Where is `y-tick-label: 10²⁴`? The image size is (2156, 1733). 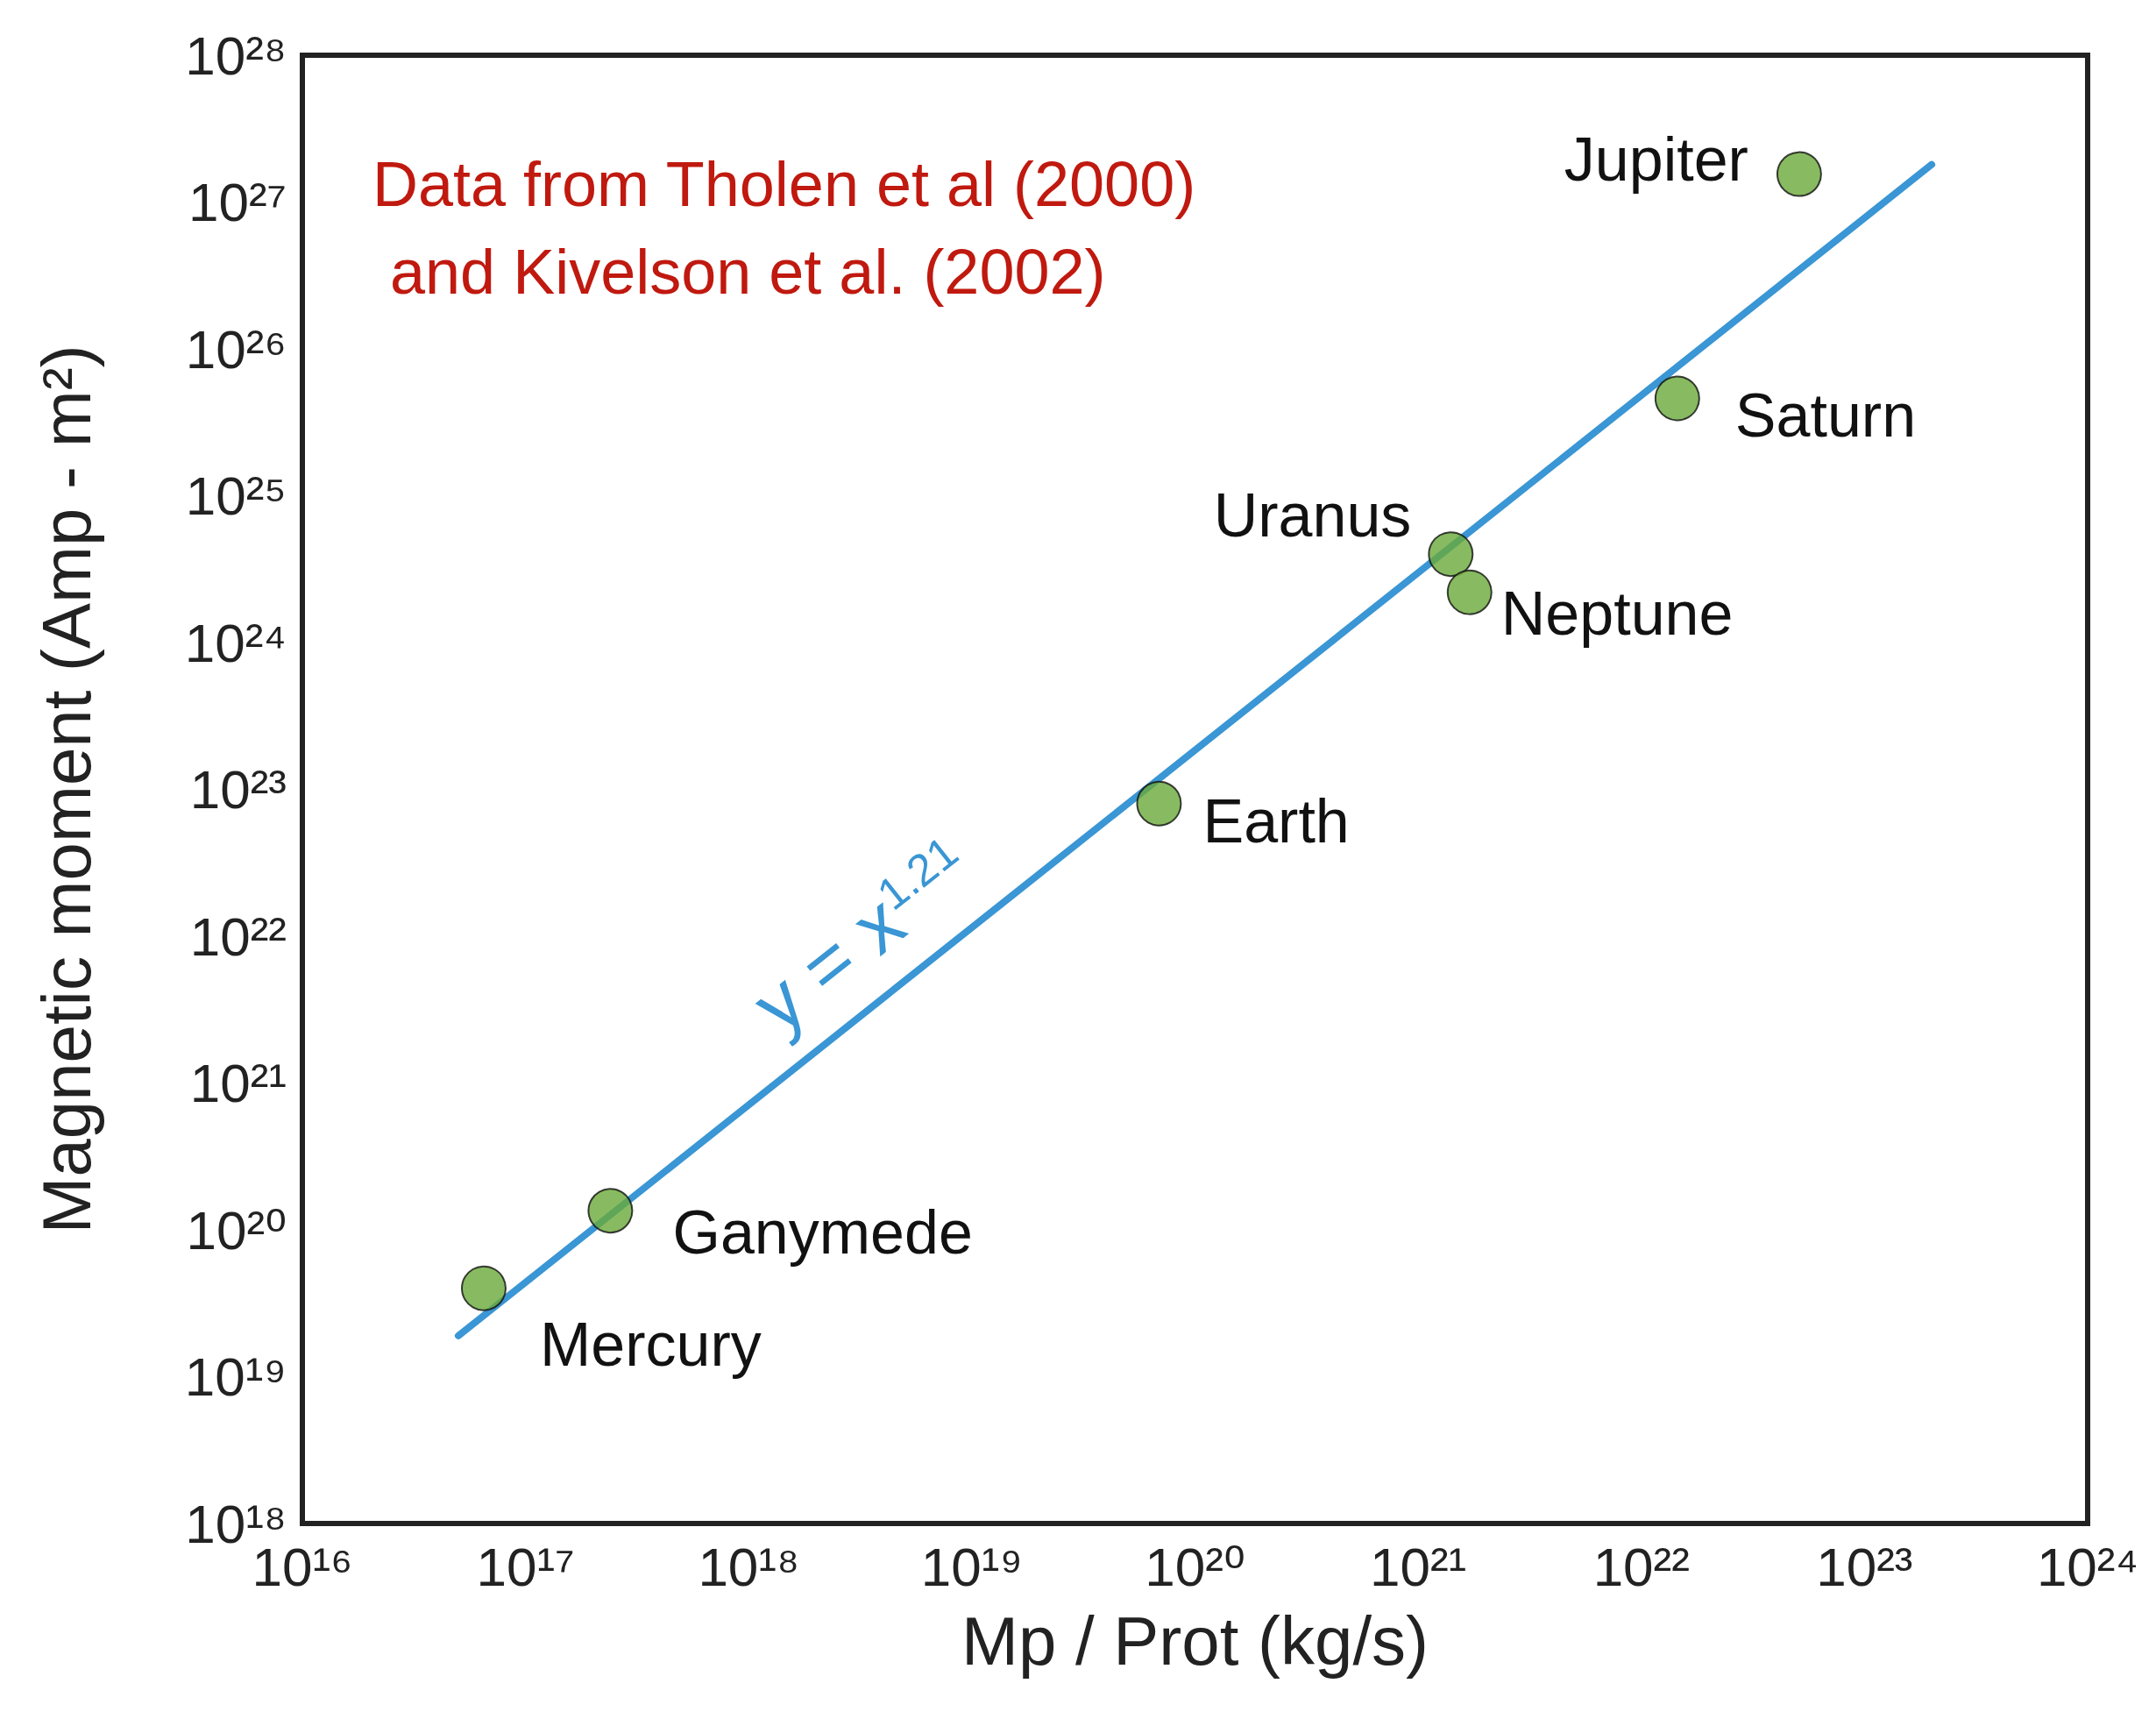 y-tick-label: 10²⁴ is located at coordinates (236, 642).